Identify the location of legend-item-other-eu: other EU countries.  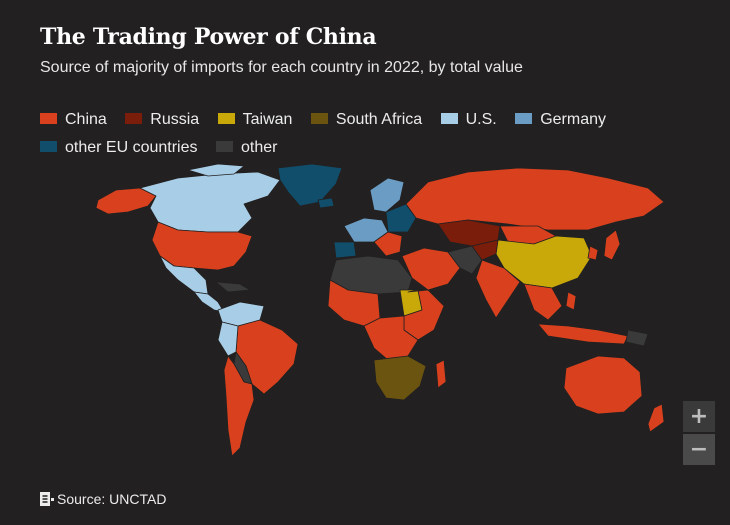
(119, 148).